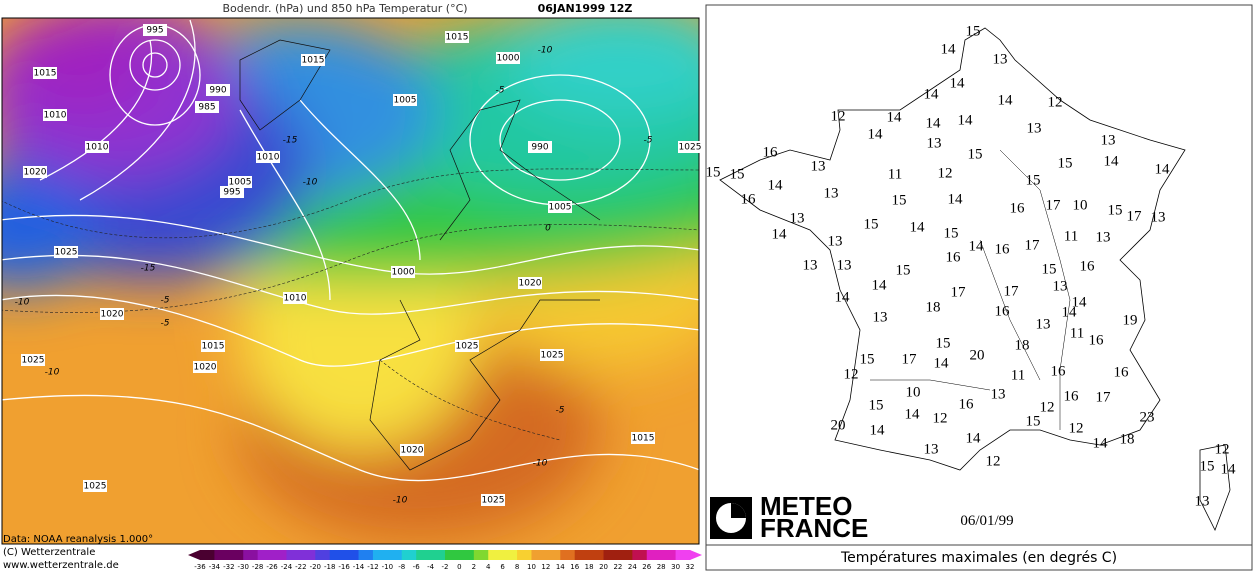  Describe the element at coordinates (459, 567) in the screenshot. I see `colorbar-tick: 0` at that location.